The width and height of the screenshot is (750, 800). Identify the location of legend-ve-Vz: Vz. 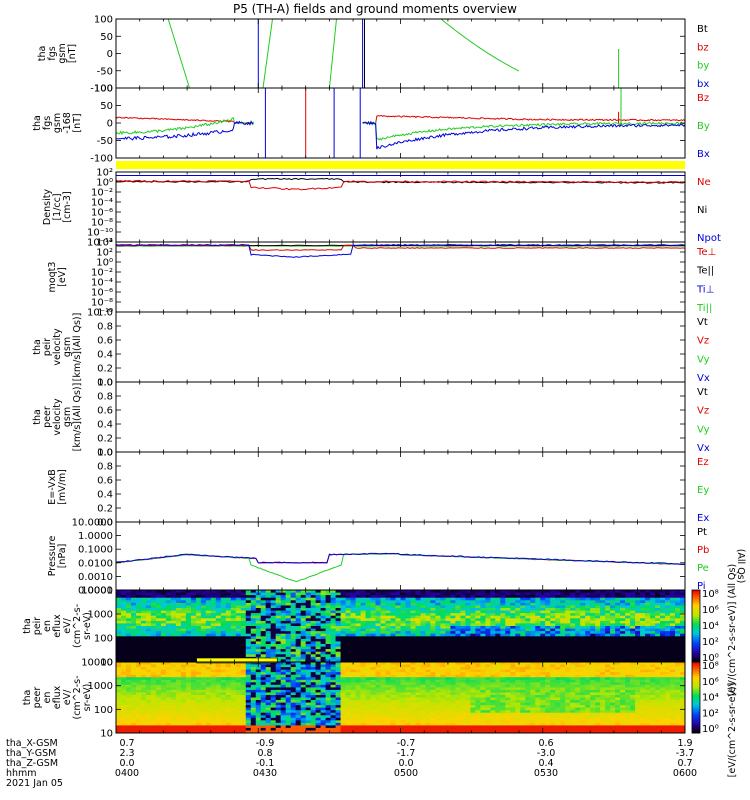
(703, 411).